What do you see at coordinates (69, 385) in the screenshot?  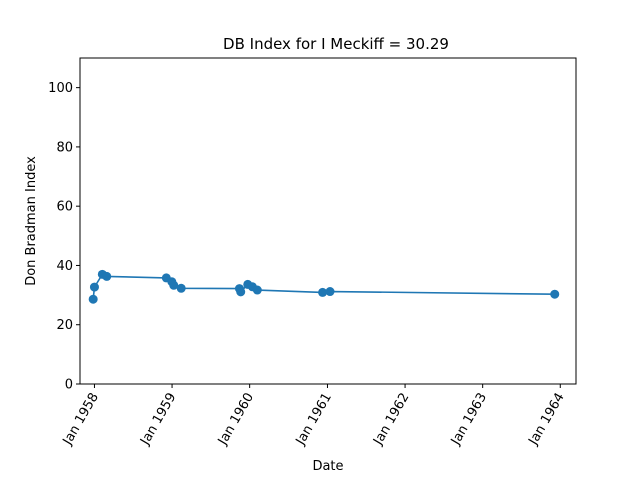 I see `y-tick-label: 0` at bounding box center [69, 385].